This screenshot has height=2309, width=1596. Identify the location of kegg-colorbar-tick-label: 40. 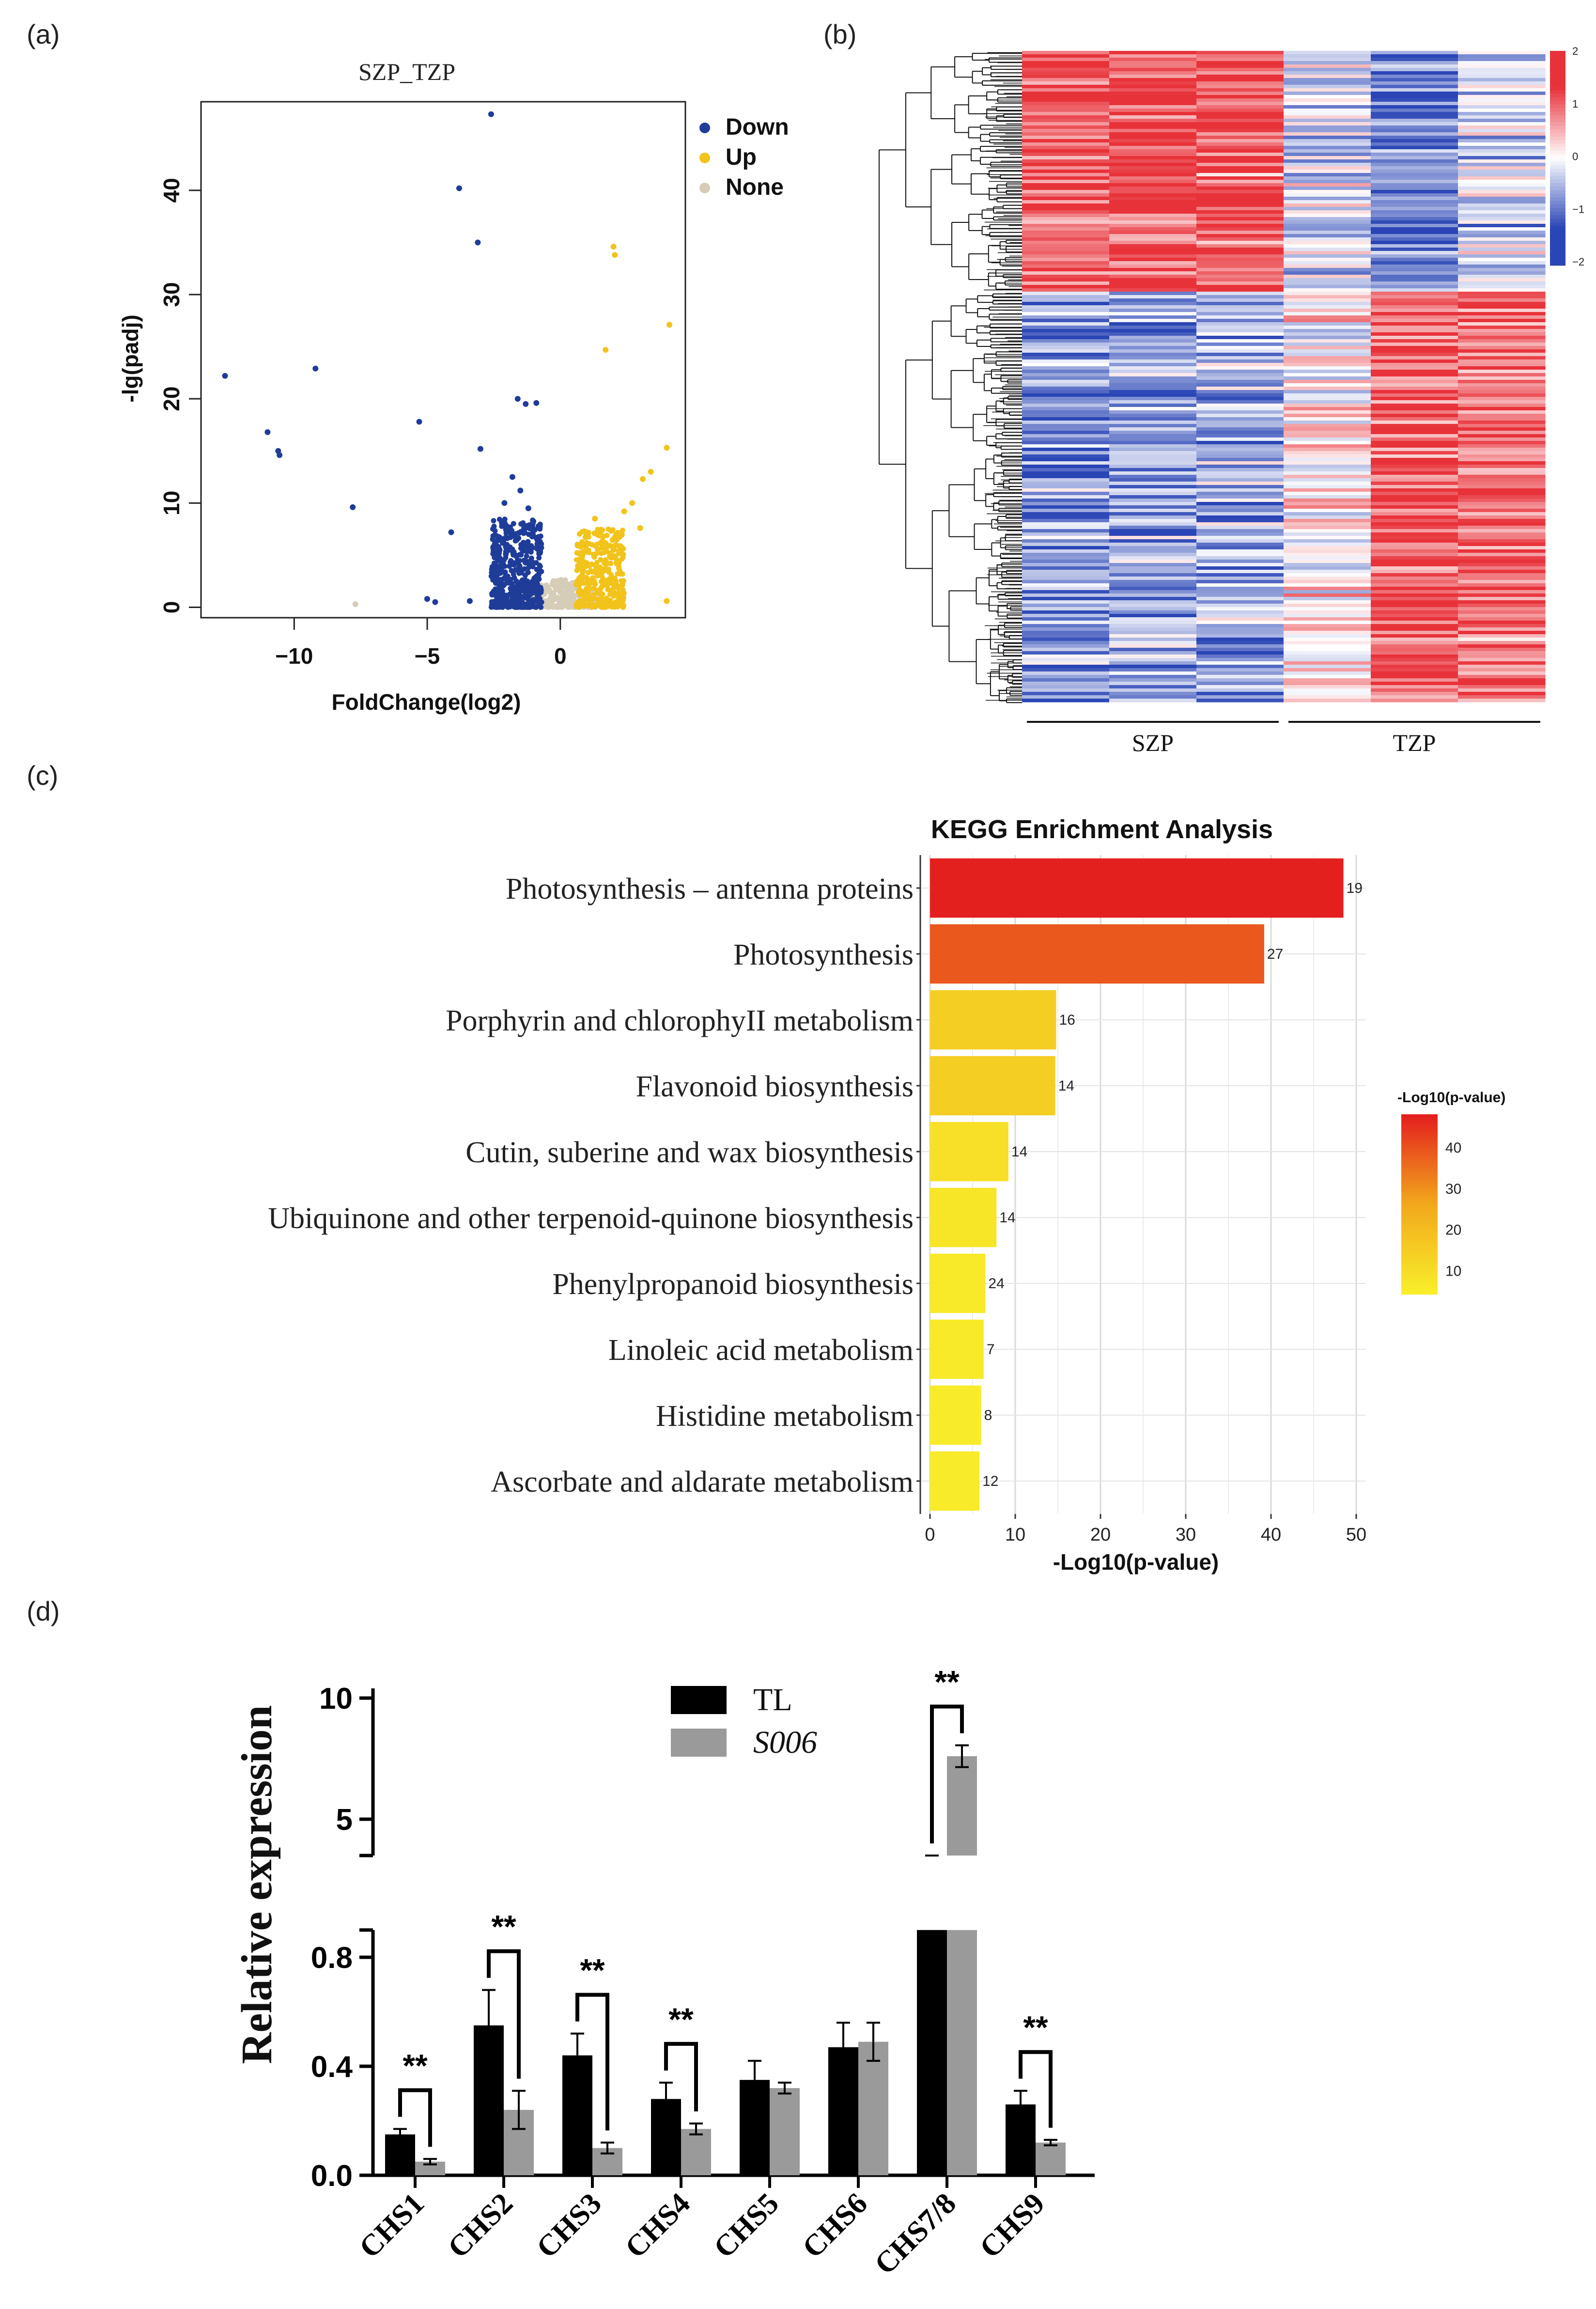
(1453, 1148).